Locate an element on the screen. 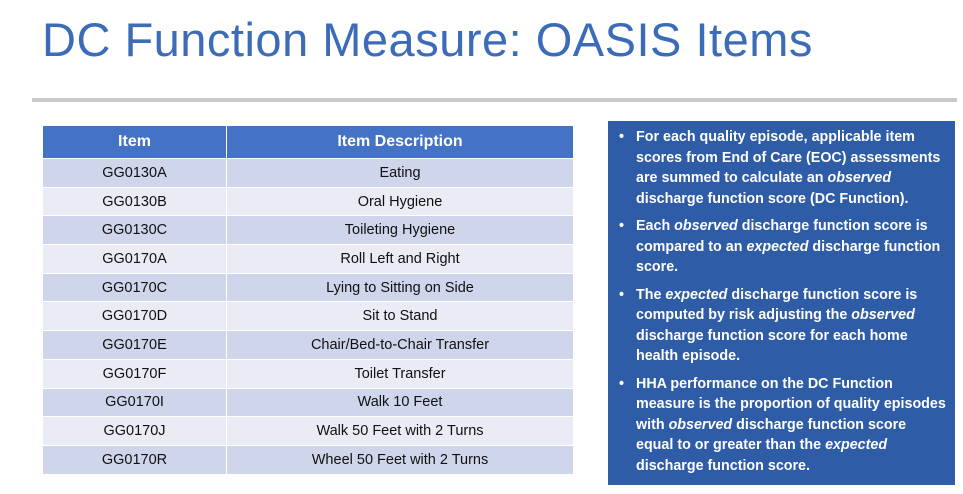 The width and height of the screenshot is (963, 494). table-cell: GG0170D is located at coordinates (134, 316).